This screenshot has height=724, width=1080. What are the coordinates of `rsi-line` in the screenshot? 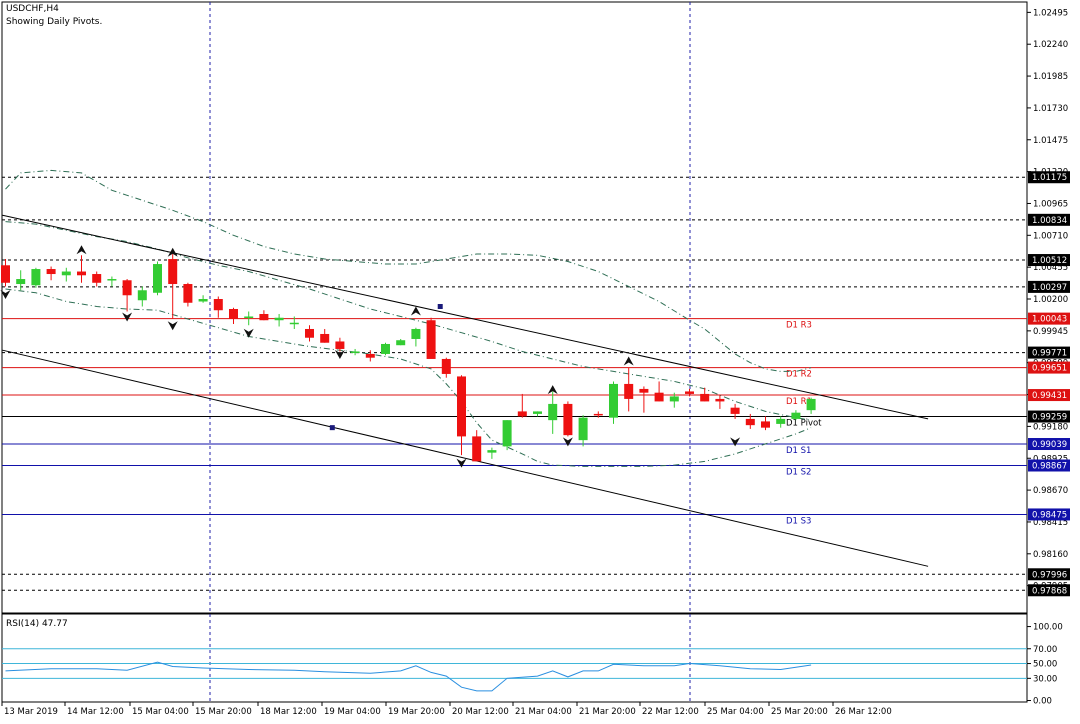 It's located at (408, 676).